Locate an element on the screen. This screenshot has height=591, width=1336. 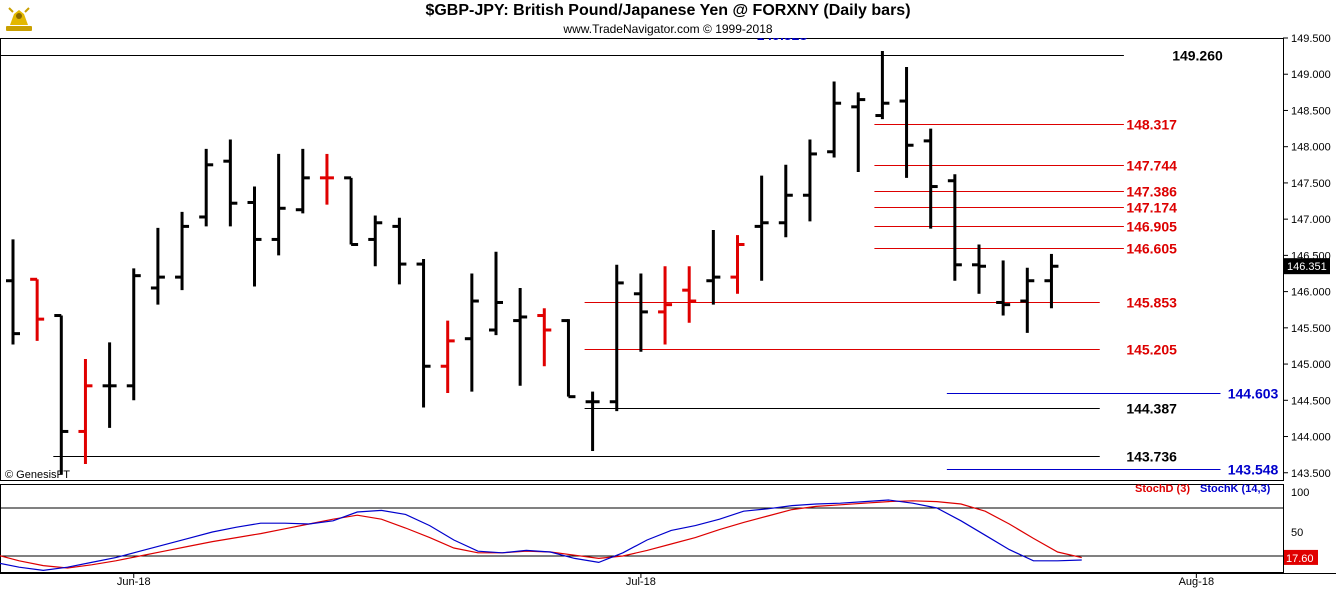
stoch-panel-frame is located at coordinates (642, 528).